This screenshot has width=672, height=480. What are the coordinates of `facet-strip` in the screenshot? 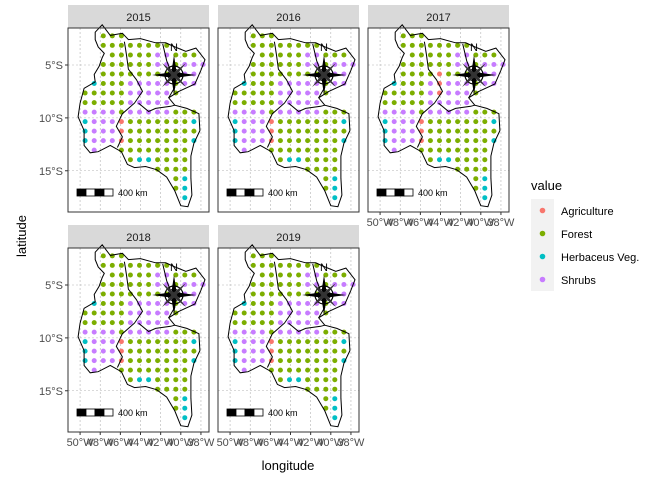 It's located at (138, 16).